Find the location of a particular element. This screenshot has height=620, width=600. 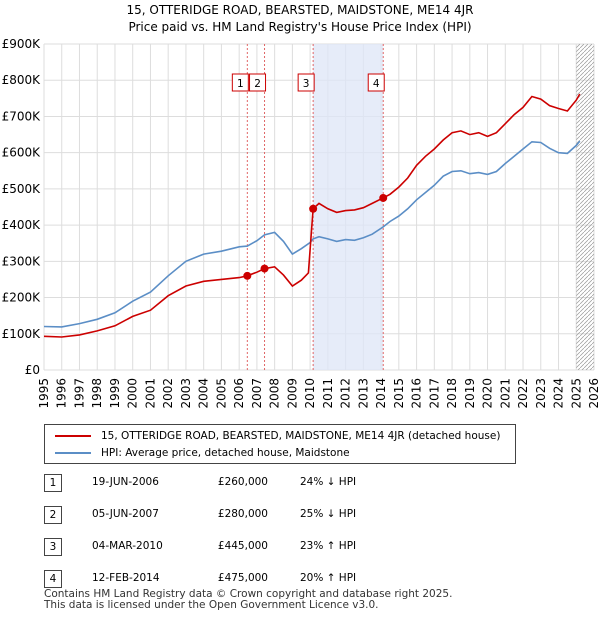

transaction-number: 2 is located at coordinates (53, 515).